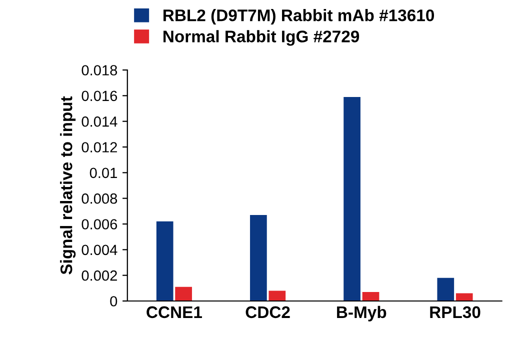  Describe the element at coordinates (174, 312) in the screenshot. I see `x-tick-label: CCNE1` at that location.